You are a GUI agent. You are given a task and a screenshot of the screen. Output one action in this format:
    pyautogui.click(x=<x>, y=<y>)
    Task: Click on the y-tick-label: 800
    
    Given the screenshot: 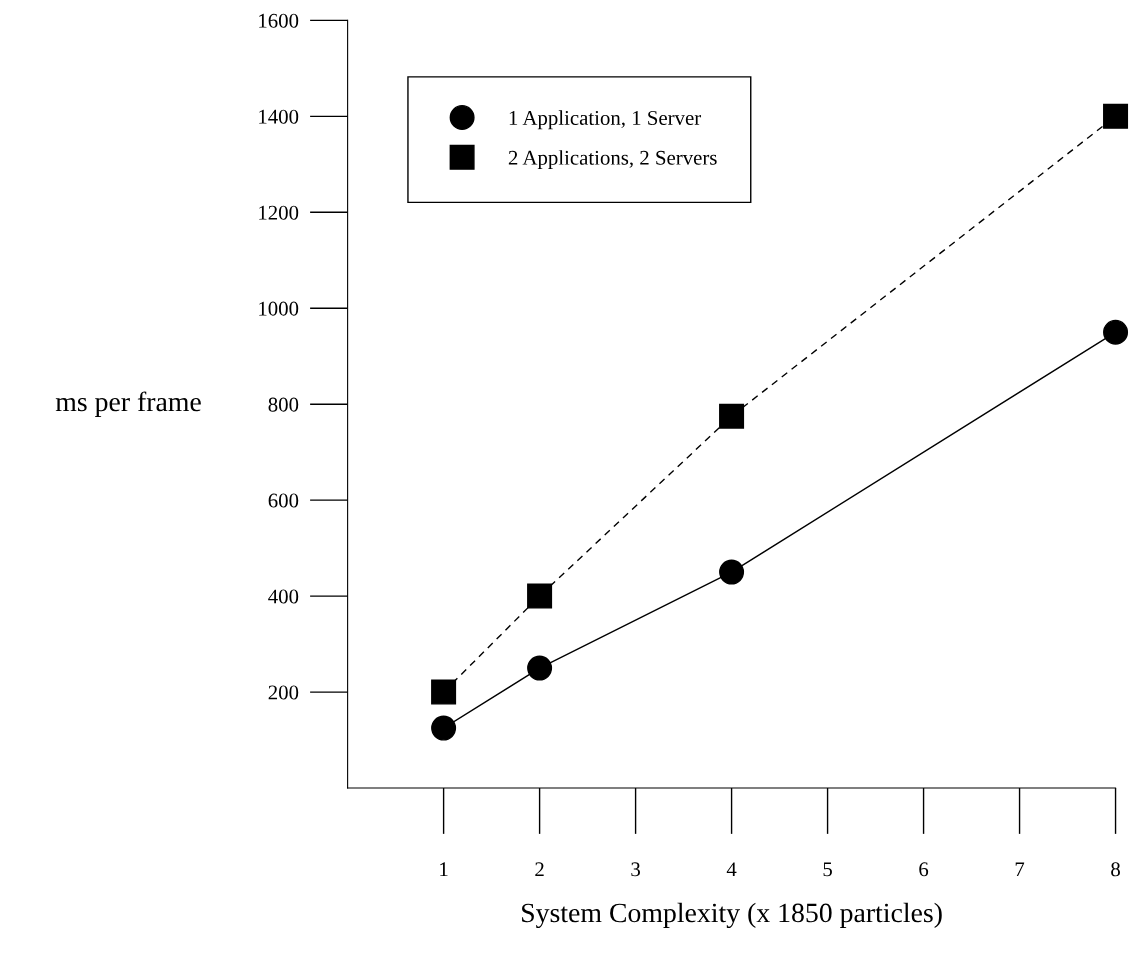 What is the action you would take?
    pyautogui.click(x=283, y=404)
    